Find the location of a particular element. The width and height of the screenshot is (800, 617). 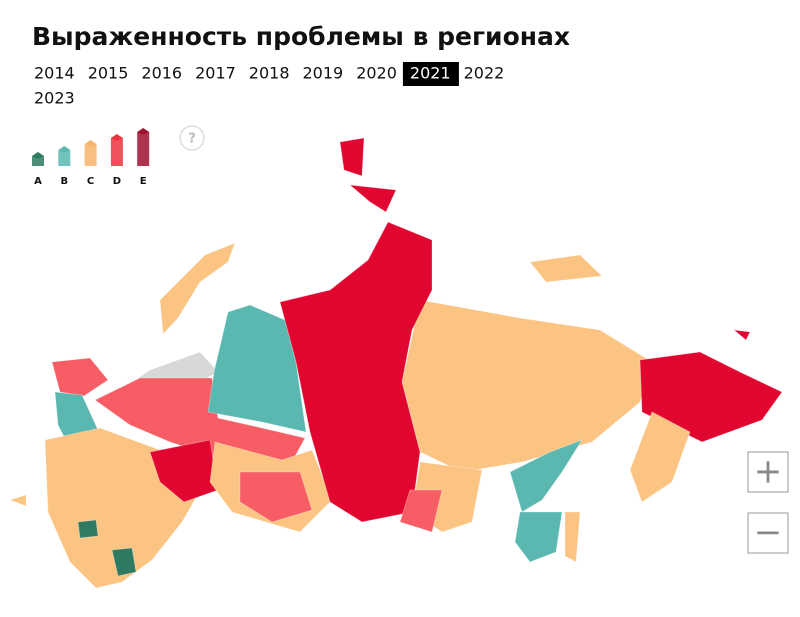

year-selector: 2014 2015 2016 2017 2018 2019 2020 2021 2022 2023 is located at coordinates (269, 85).